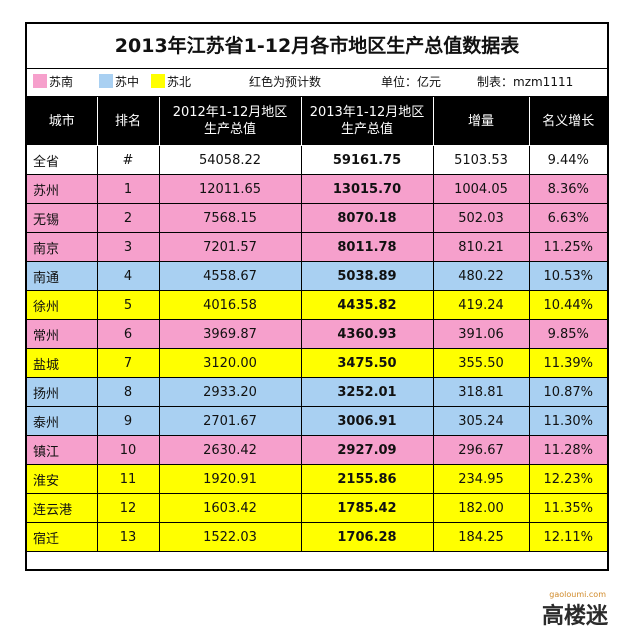 The width and height of the screenshot is (622, 634). Describe the element at coordinates (525, 82) in the screenshot. I see `legend-maker: 制表：mzm1111` at that location.